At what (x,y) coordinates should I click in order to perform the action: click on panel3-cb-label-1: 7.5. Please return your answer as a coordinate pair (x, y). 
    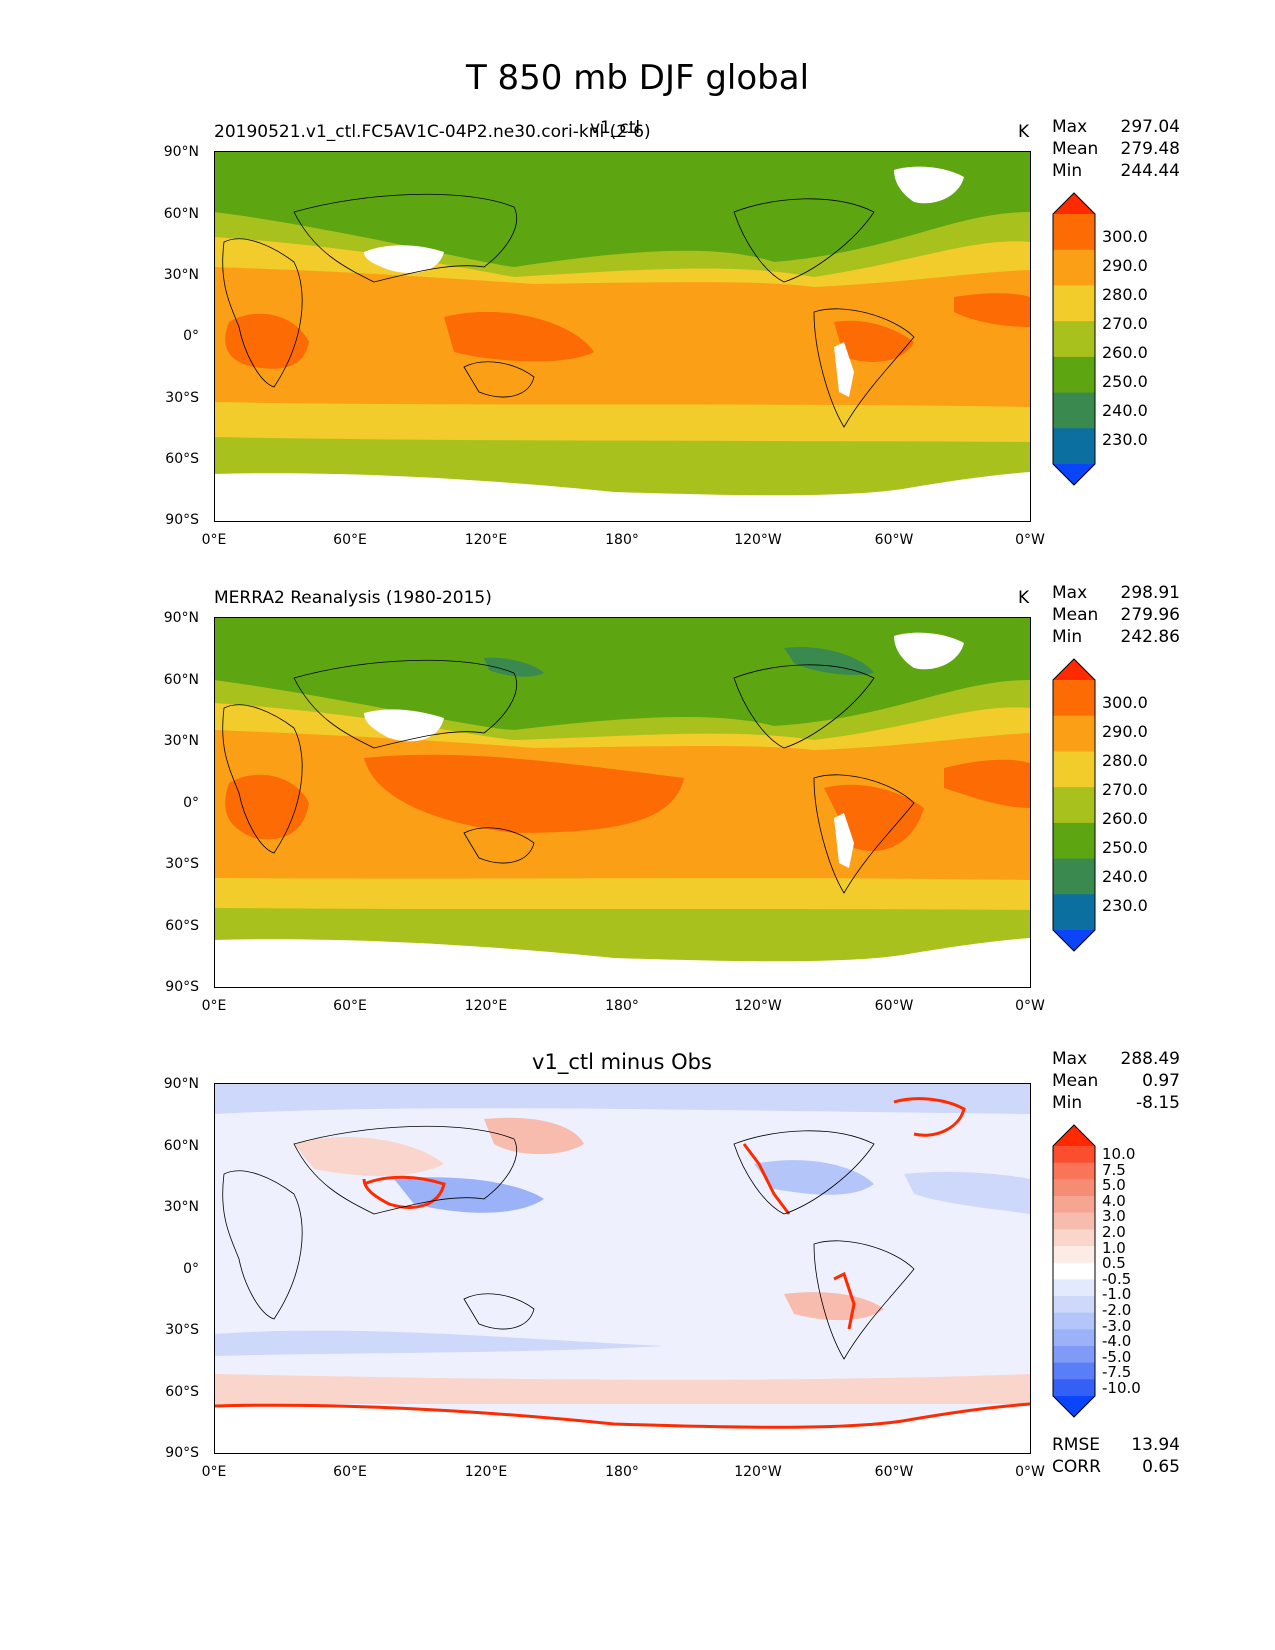
    Looking at the image, I should click on (1114, 1169).